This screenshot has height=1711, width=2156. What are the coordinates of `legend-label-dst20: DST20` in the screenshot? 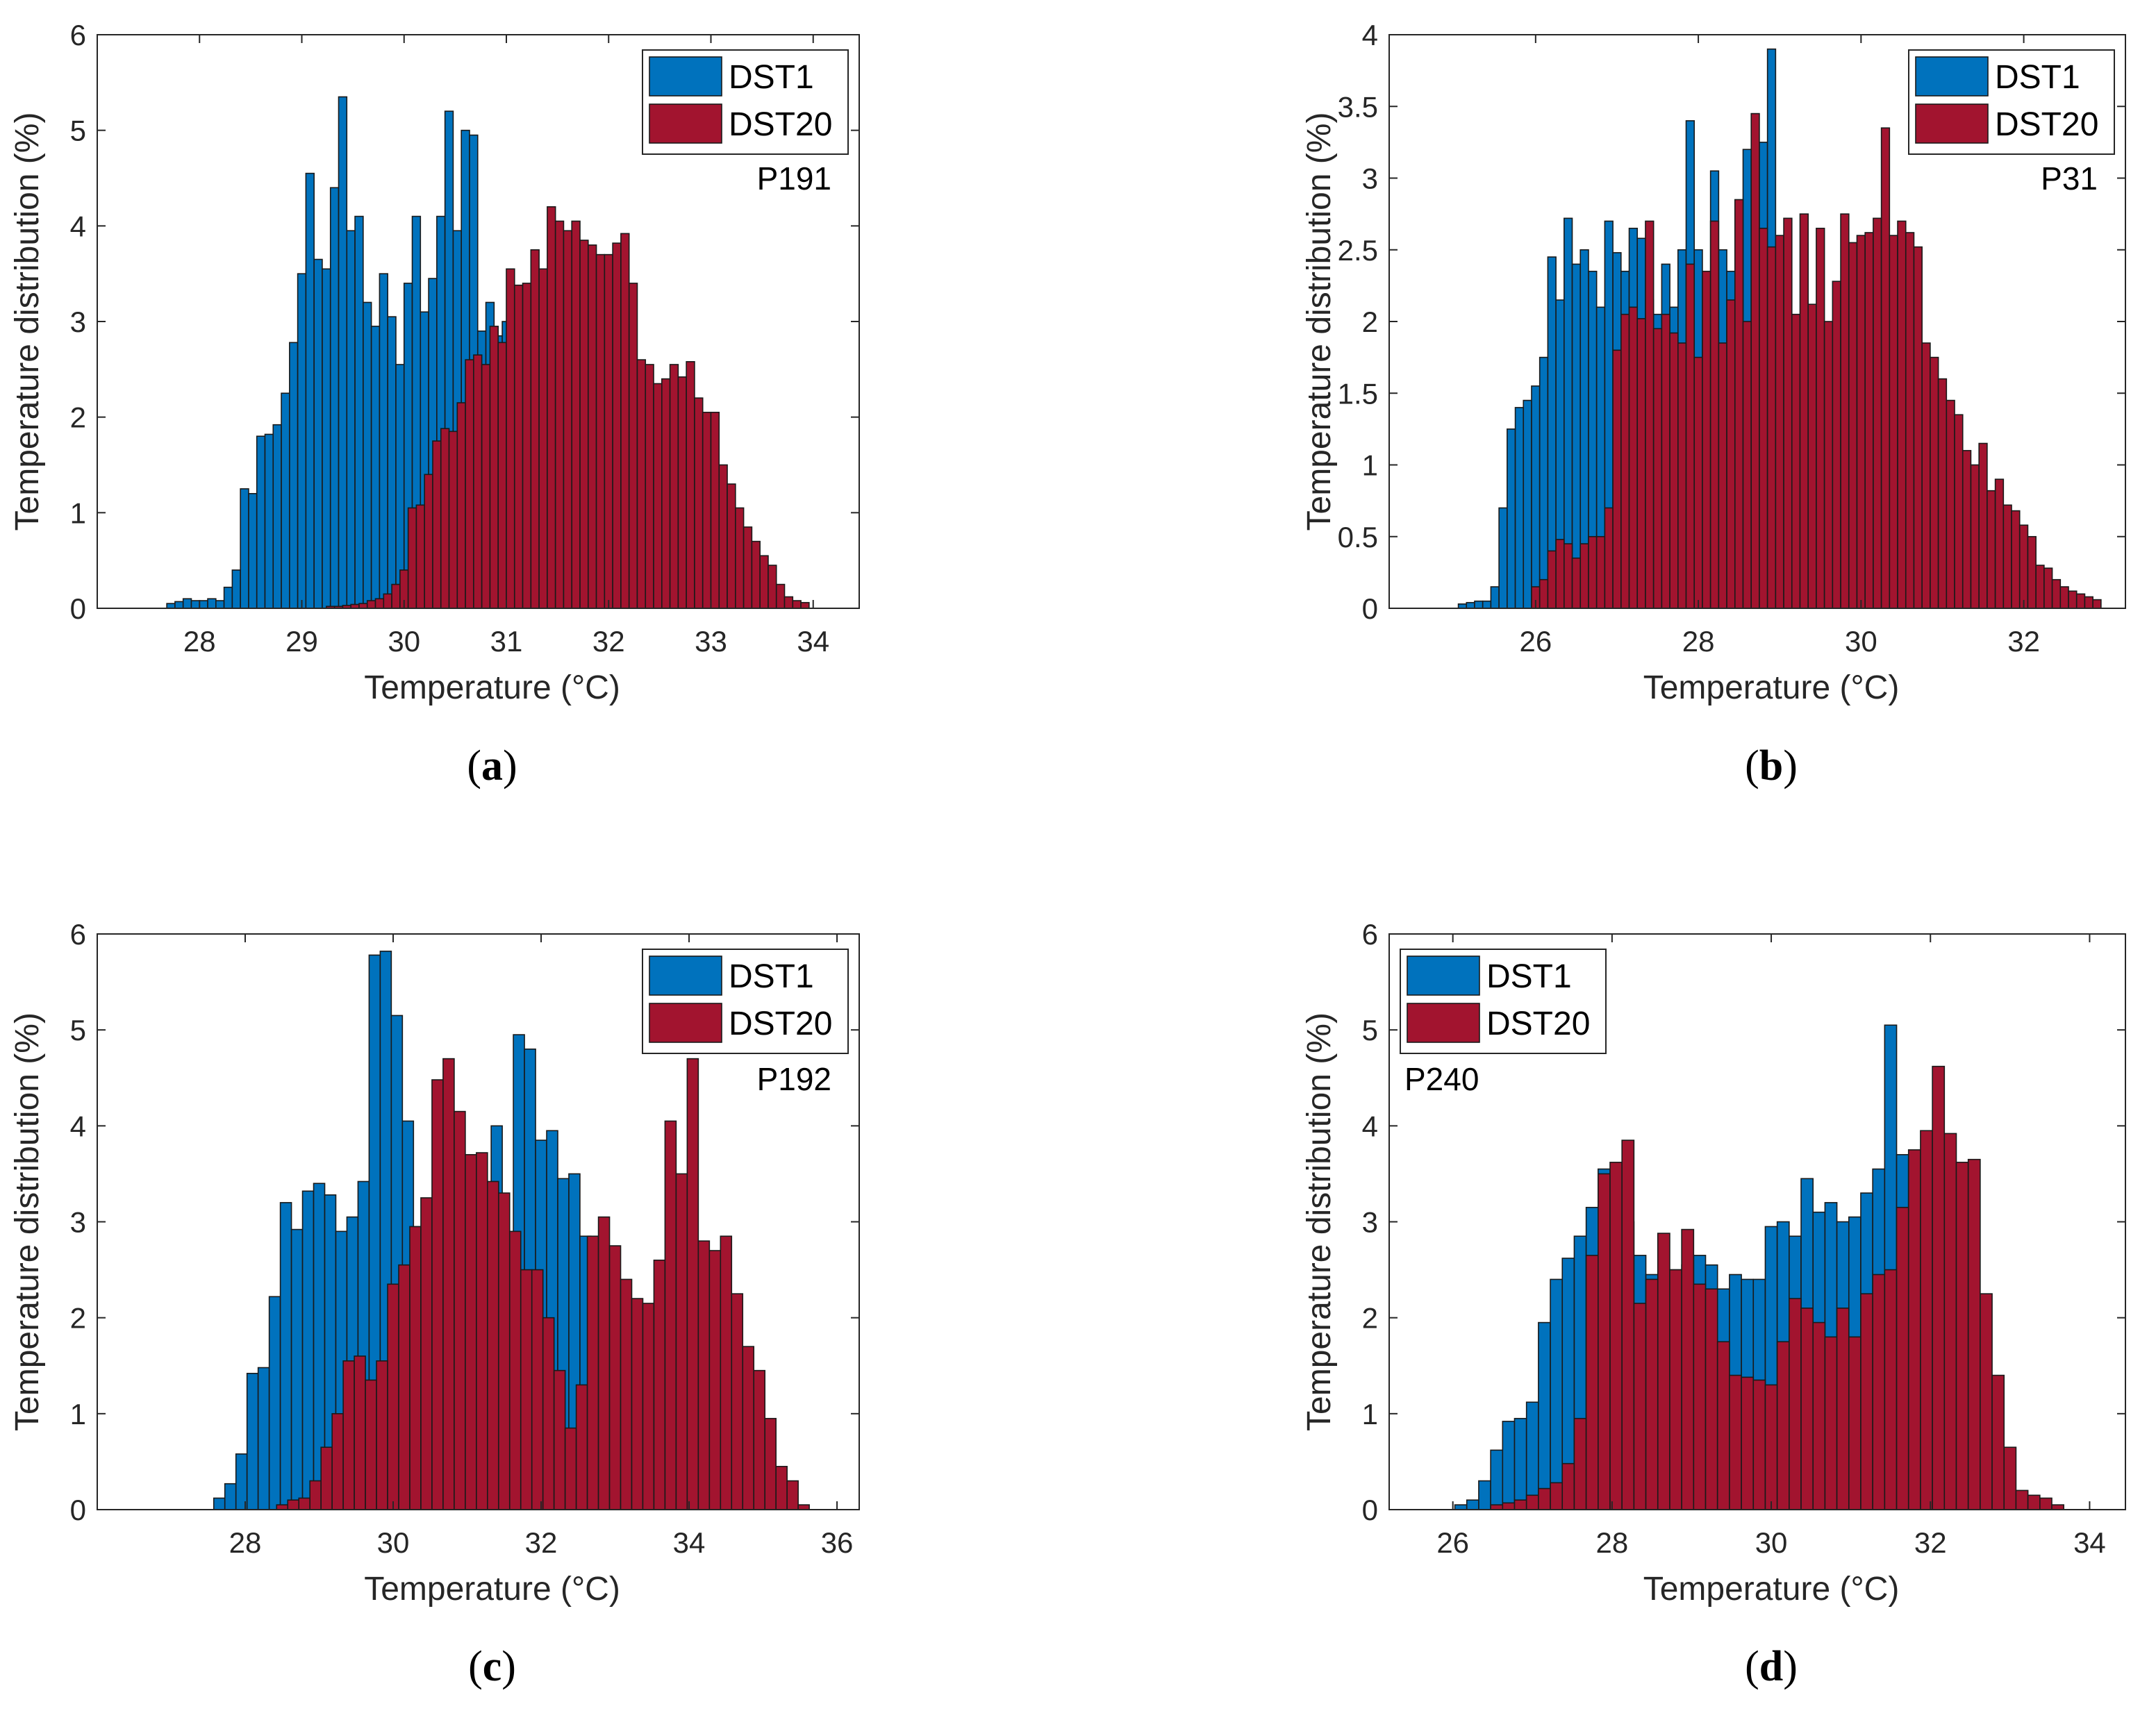 It's located at (1538, 1023).